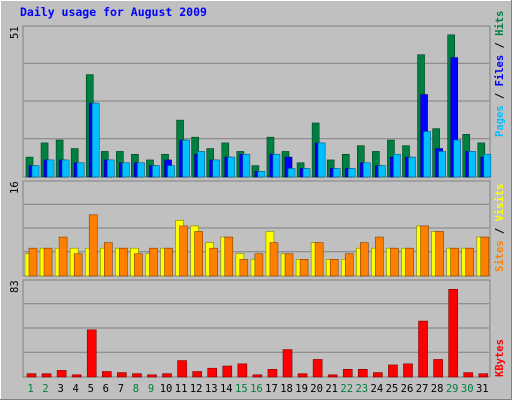  I want to click on legend-hits: Hits, so click(500, 23).